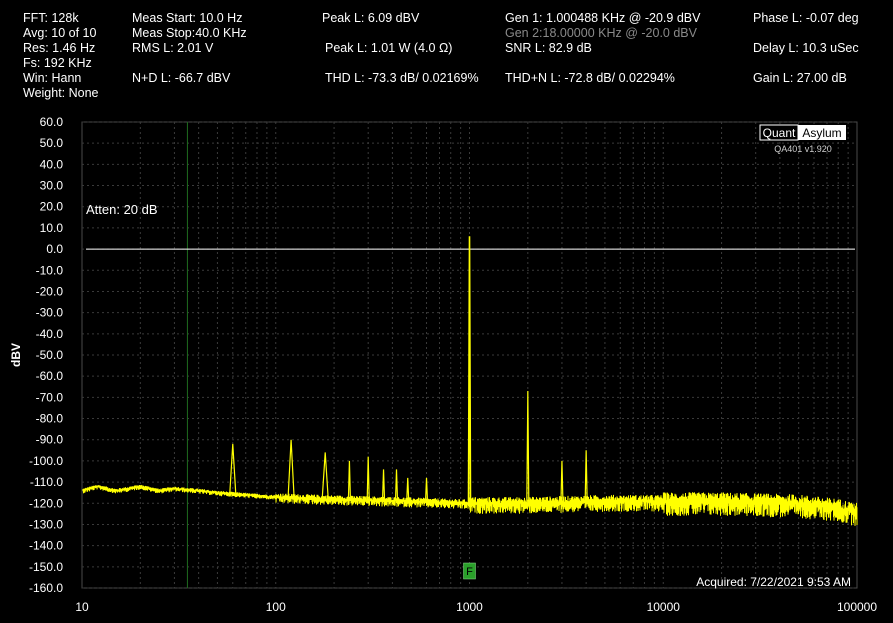 Image resolution: width=893 pixels, height=623 pixels. I want to click on stat-res: Res: 1.46 Hz, so click(59, 48).